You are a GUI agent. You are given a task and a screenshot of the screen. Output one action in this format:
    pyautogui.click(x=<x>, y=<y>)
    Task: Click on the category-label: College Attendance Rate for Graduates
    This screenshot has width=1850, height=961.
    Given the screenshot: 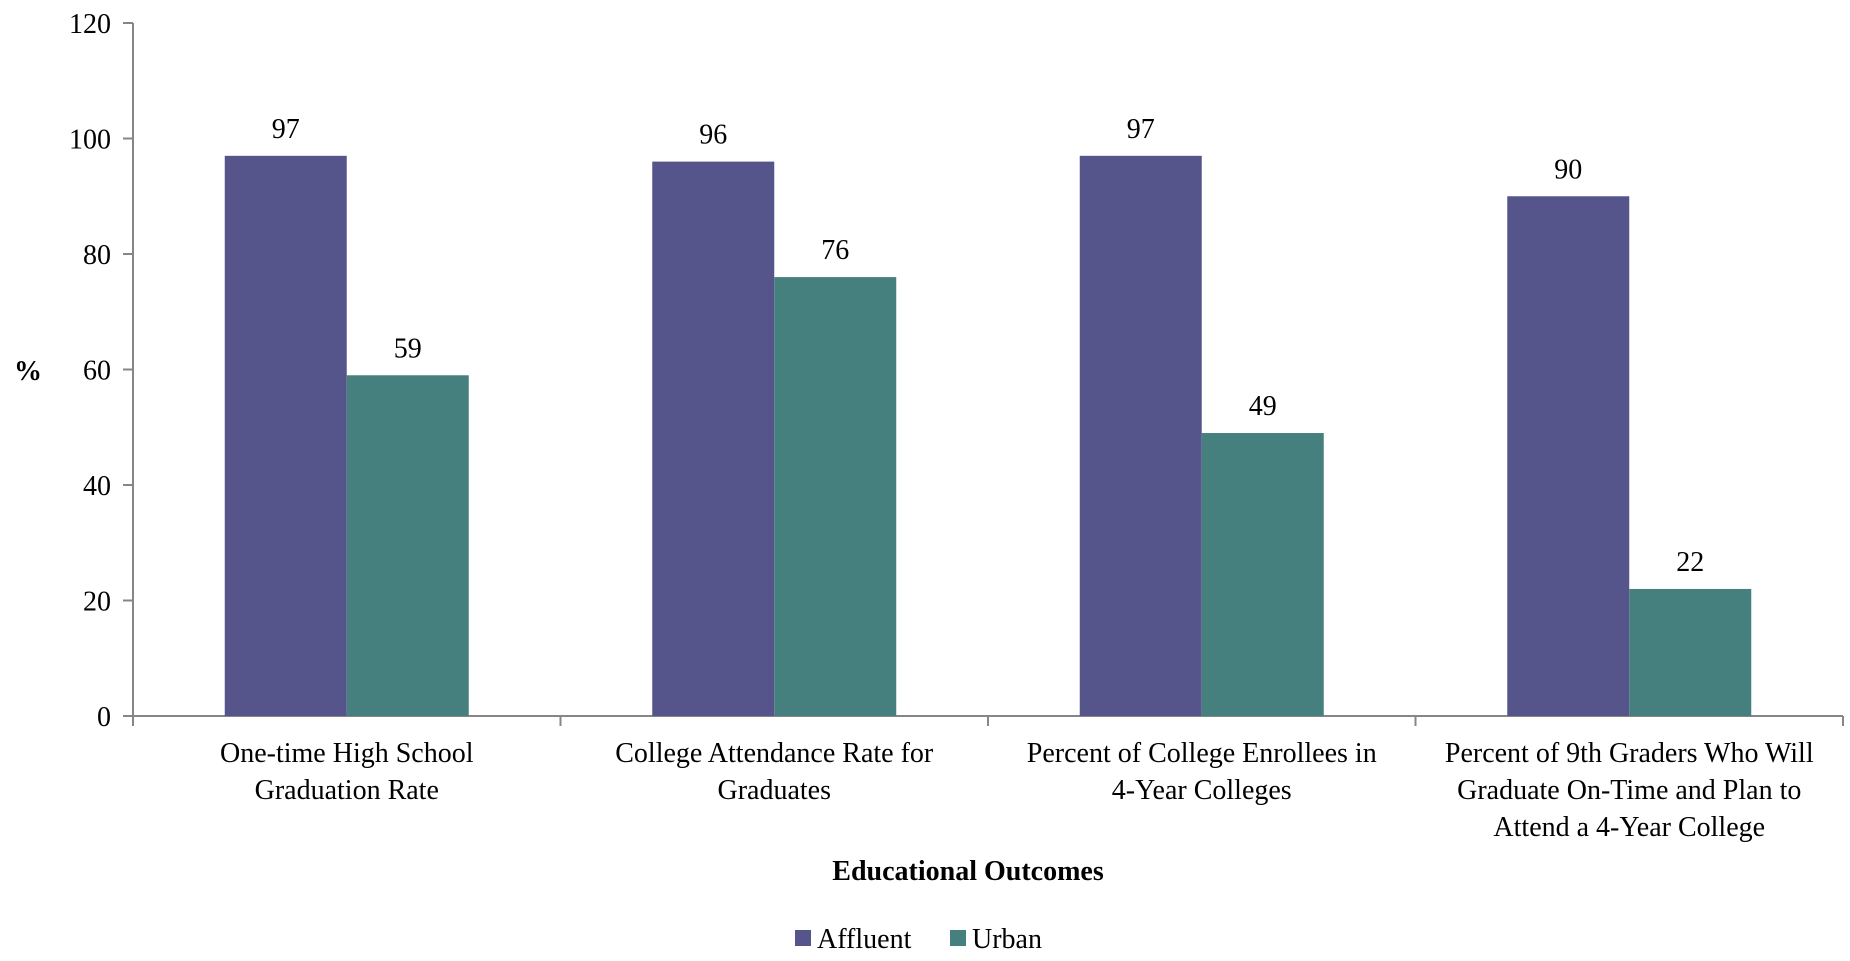 What is the action you would take?
    pyautogui.click(x=774, y=772)
    